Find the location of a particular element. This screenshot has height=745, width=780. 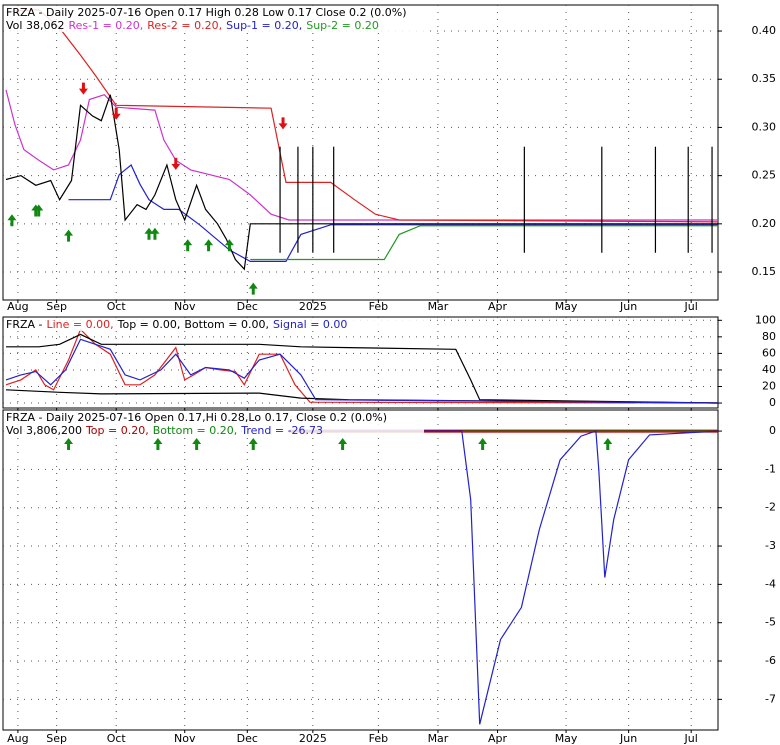

y-tick-label: -3 is located at coordinates (770, 545).